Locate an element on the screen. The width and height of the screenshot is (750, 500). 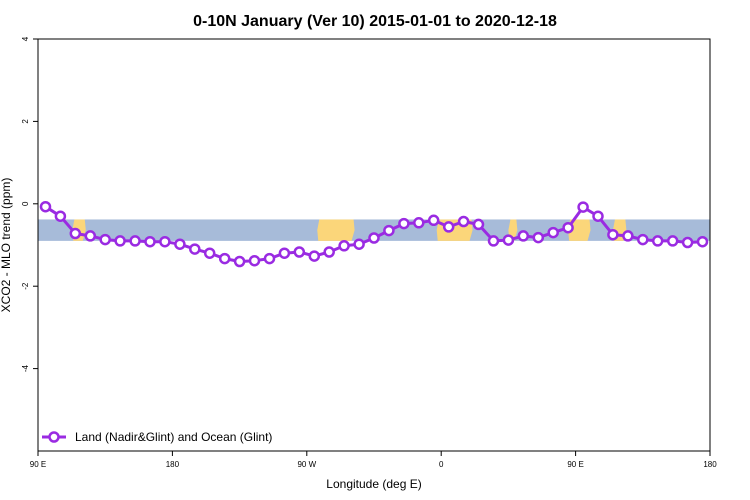
y-tick-label: 0 is located at coordinates (25, 203).